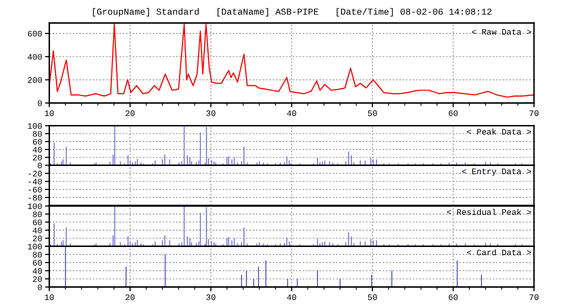 Image resolution: width=564 pixels, height=308 pixels. Describe the element at coordinates (35, 57) in the screenshot. I see `y-tick-label: 400` at that location.